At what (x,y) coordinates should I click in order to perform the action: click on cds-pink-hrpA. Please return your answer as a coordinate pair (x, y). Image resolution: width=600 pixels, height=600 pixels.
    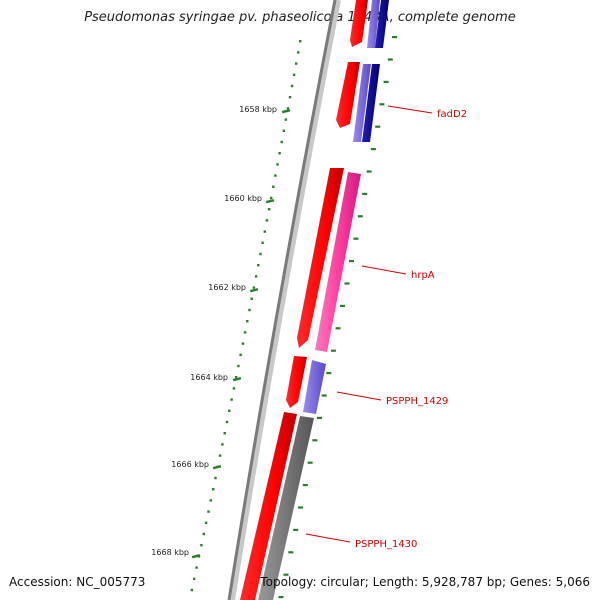
    Looking at the image, I should click on (338, 262).